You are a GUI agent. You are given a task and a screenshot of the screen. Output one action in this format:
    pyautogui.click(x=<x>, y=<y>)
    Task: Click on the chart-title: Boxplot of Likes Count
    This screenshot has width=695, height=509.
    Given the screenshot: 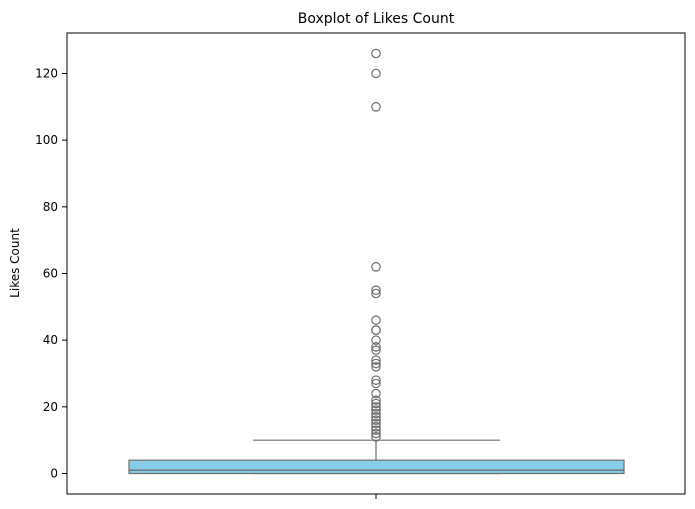 What is the action you would take?
    pyautogui.click(x=376, y=19)
    